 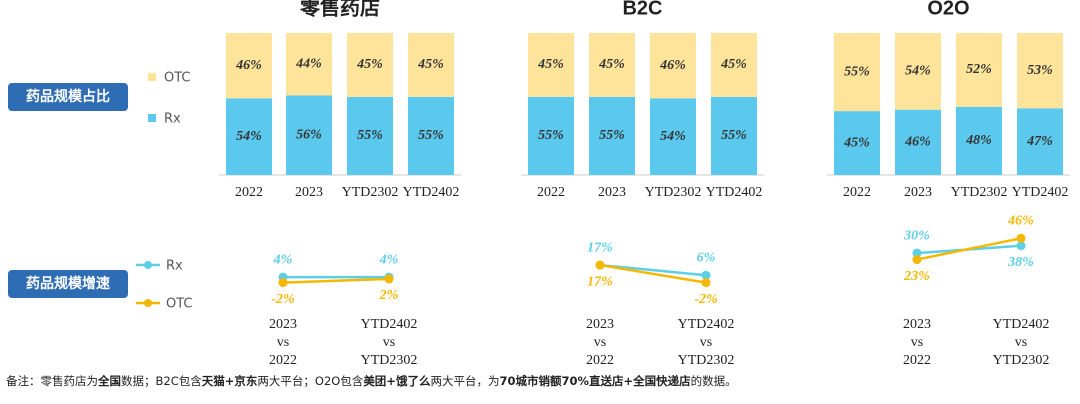 What do you see at coordinates (52, 381) in the screenshot?
I see `footnote-part: 备注：零售药店为` at bounding box center [52, 381].